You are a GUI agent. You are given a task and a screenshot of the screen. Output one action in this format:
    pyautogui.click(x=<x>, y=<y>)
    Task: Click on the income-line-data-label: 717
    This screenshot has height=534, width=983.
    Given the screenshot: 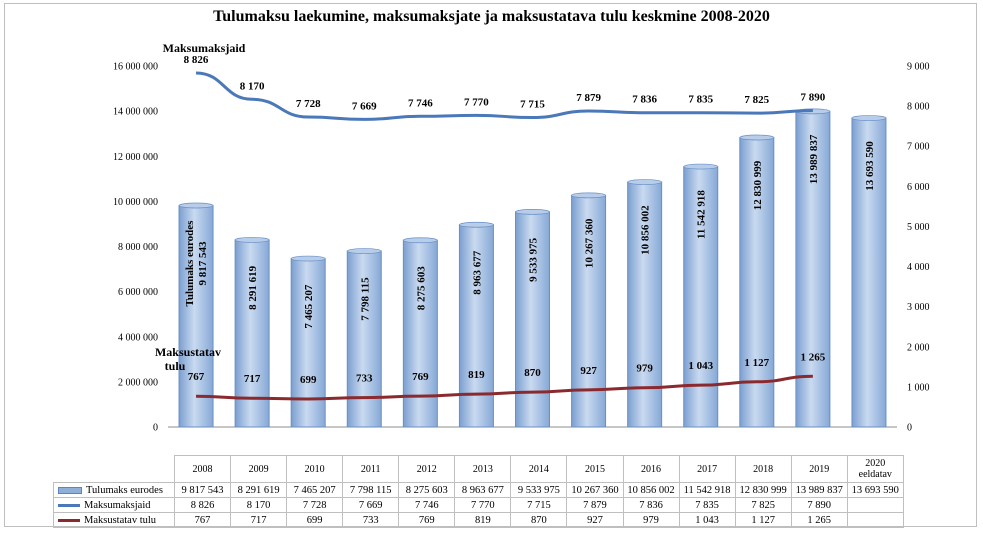 What is the action you would take?
    pyautogui.click(x=252, y=379)
    